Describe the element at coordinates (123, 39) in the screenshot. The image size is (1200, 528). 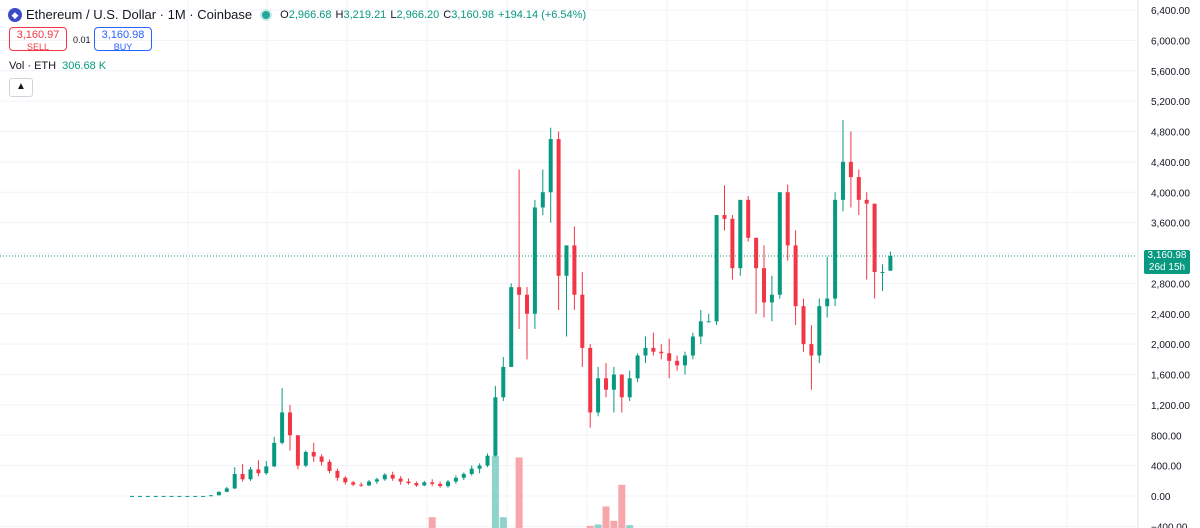
I see `buy-button: 3,160.98 BUY` at that location.